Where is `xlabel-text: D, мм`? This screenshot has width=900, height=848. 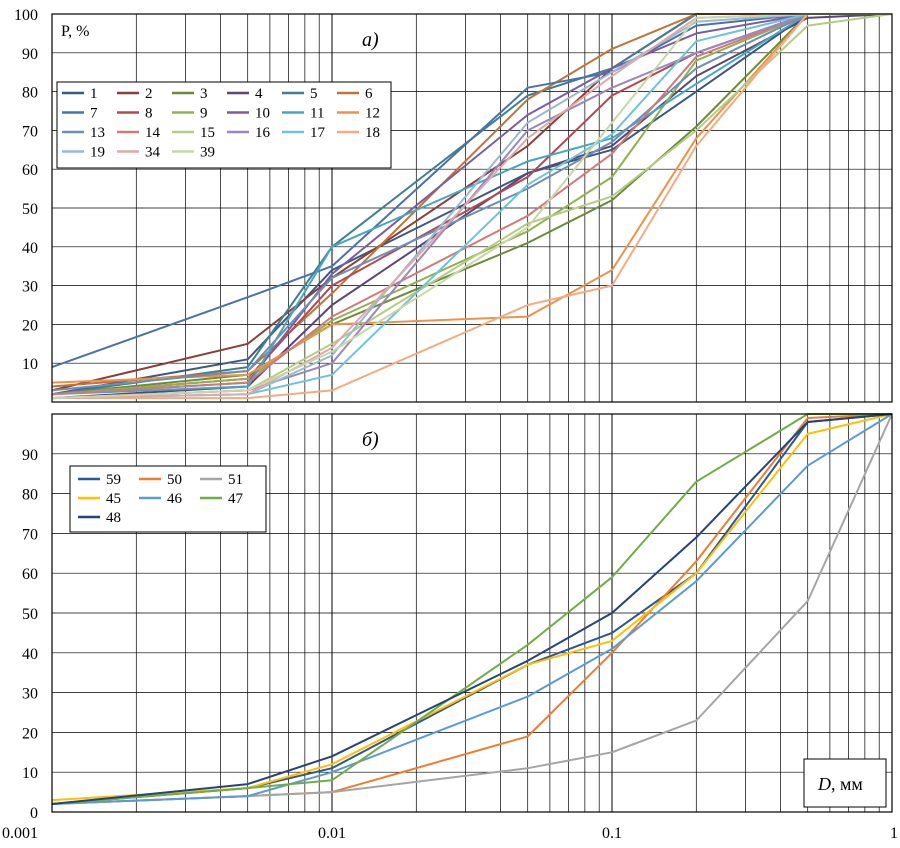 xlabel-text: D, мм is located at coordinates (840, 784).